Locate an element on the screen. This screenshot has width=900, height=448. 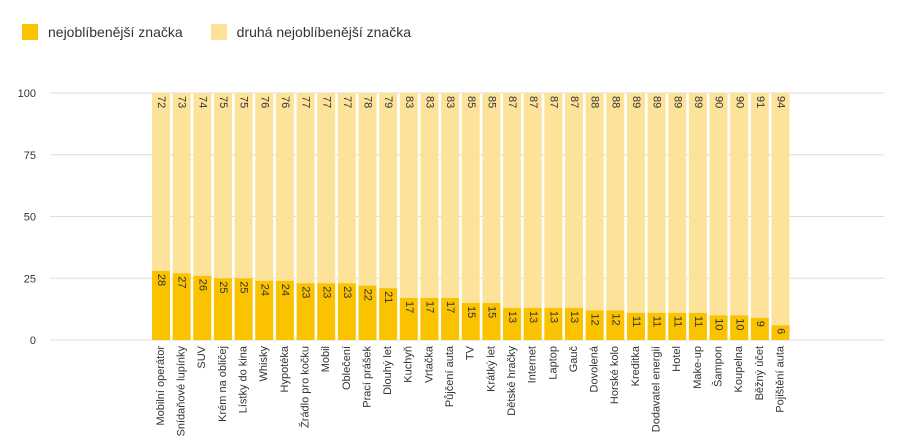
x-tick-label: Vrtačka is located at coordinates (429, 364).